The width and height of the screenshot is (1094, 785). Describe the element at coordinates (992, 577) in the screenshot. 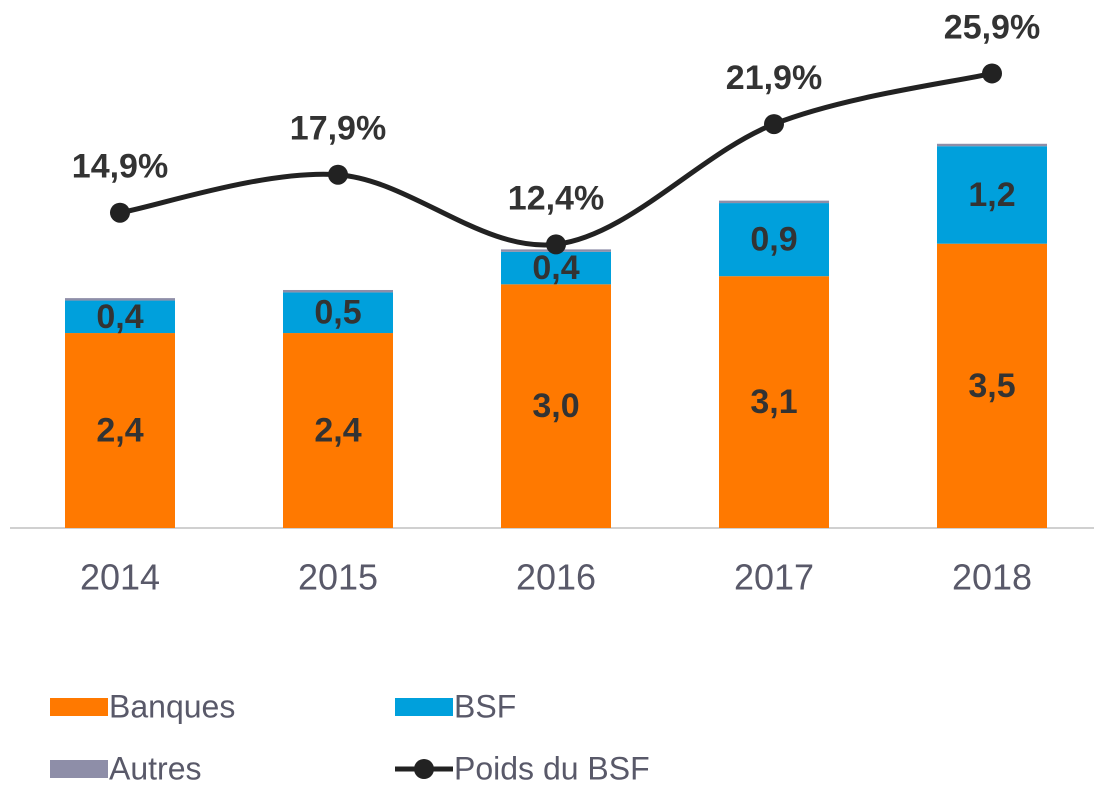

I see `x-tick-label: 2018` at that location.